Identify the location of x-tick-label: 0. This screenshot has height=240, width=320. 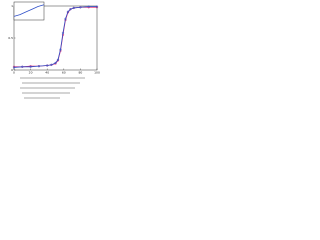
(14, 73).